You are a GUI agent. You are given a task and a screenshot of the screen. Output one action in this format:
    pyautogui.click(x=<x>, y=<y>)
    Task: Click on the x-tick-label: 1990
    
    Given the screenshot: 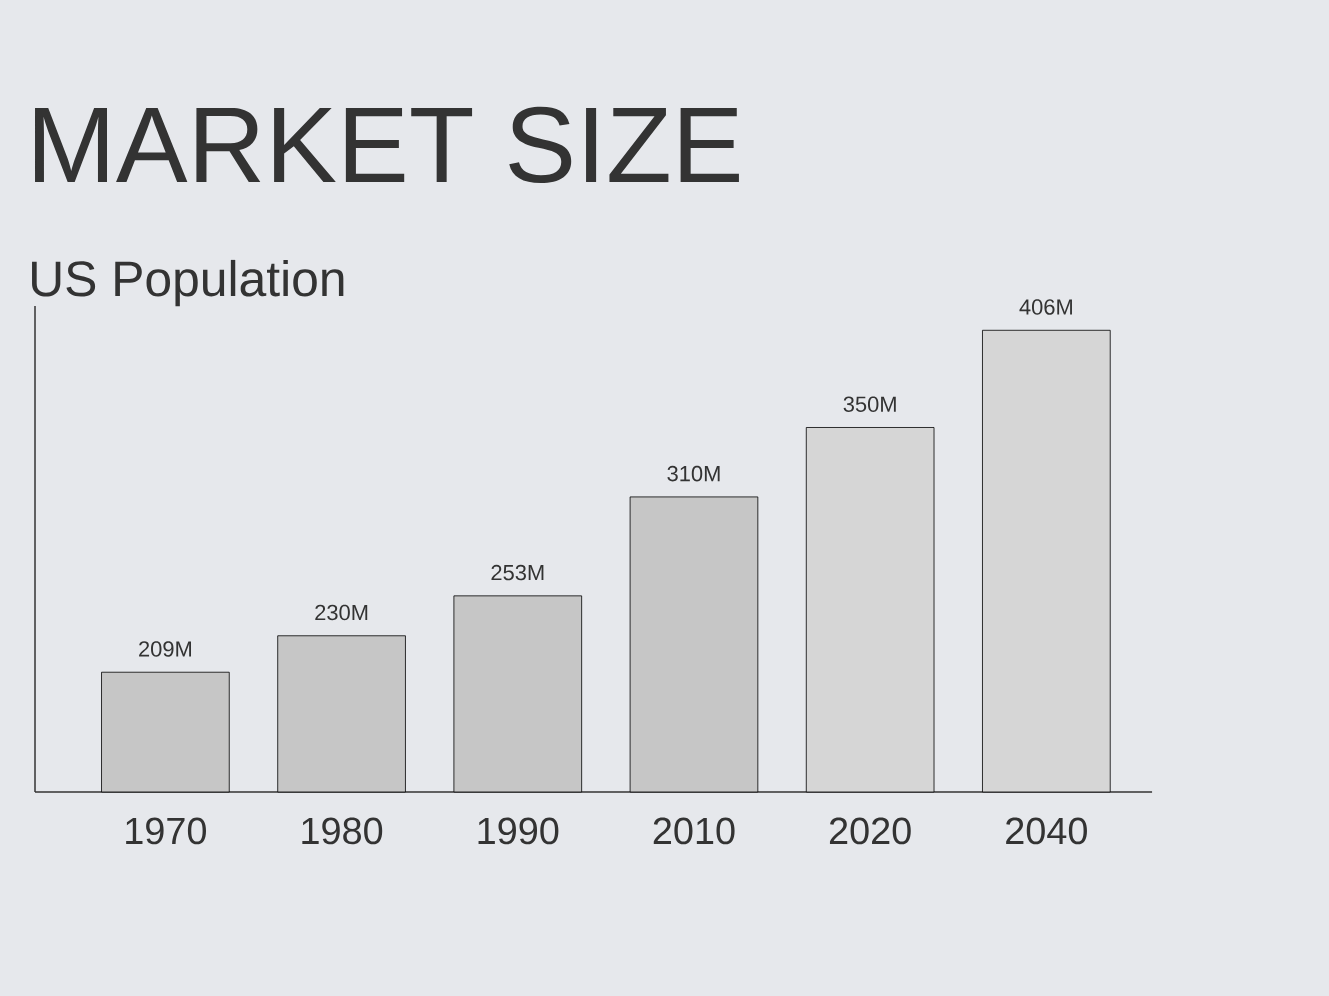 What is the action you would take?
    pyautogui.click(x=518, y=831)
    